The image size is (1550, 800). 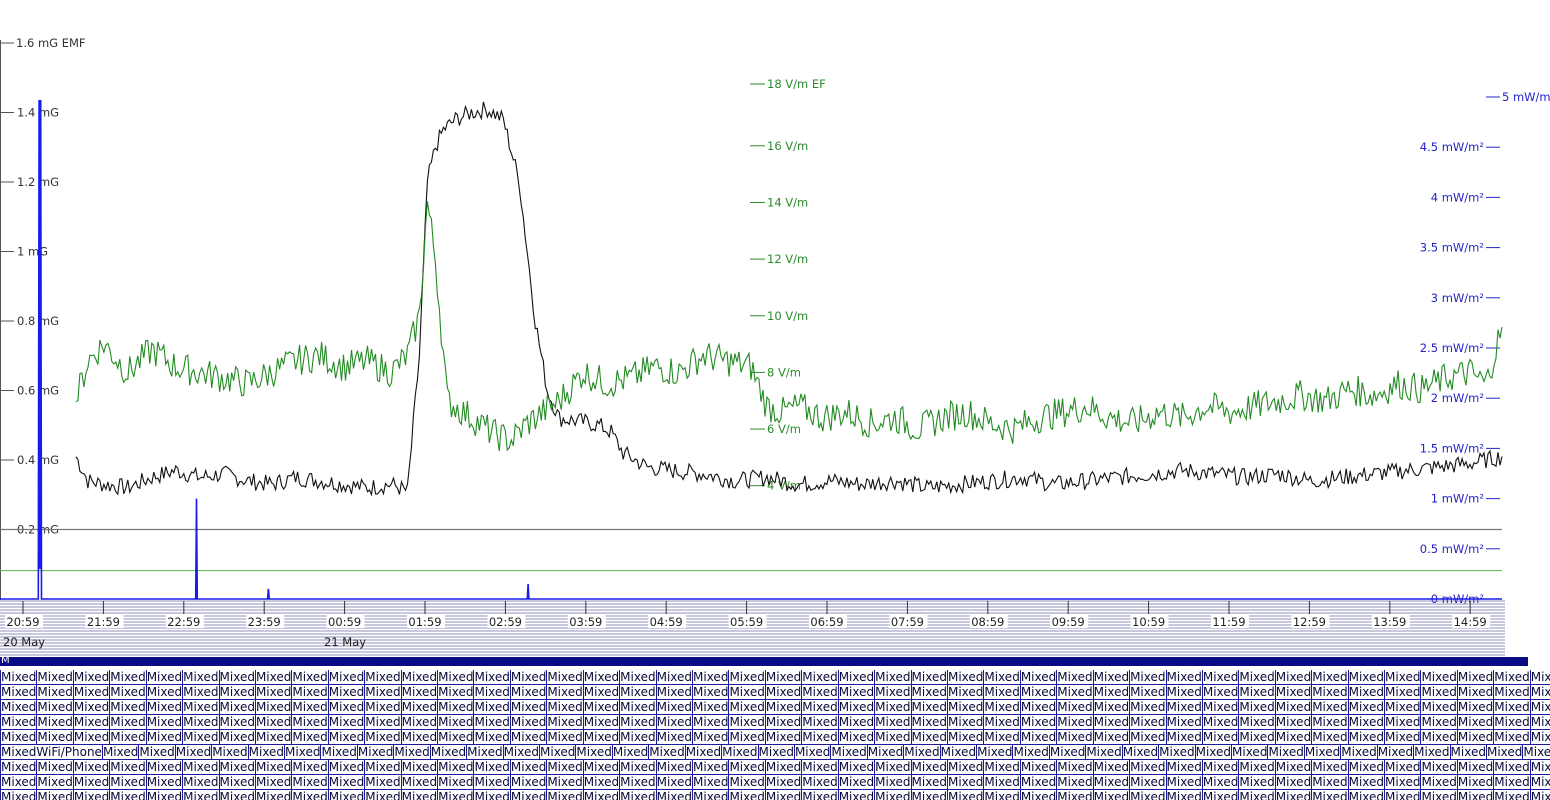 I want to click on time-tick-label: 04:59, so click(x=666, y=622).